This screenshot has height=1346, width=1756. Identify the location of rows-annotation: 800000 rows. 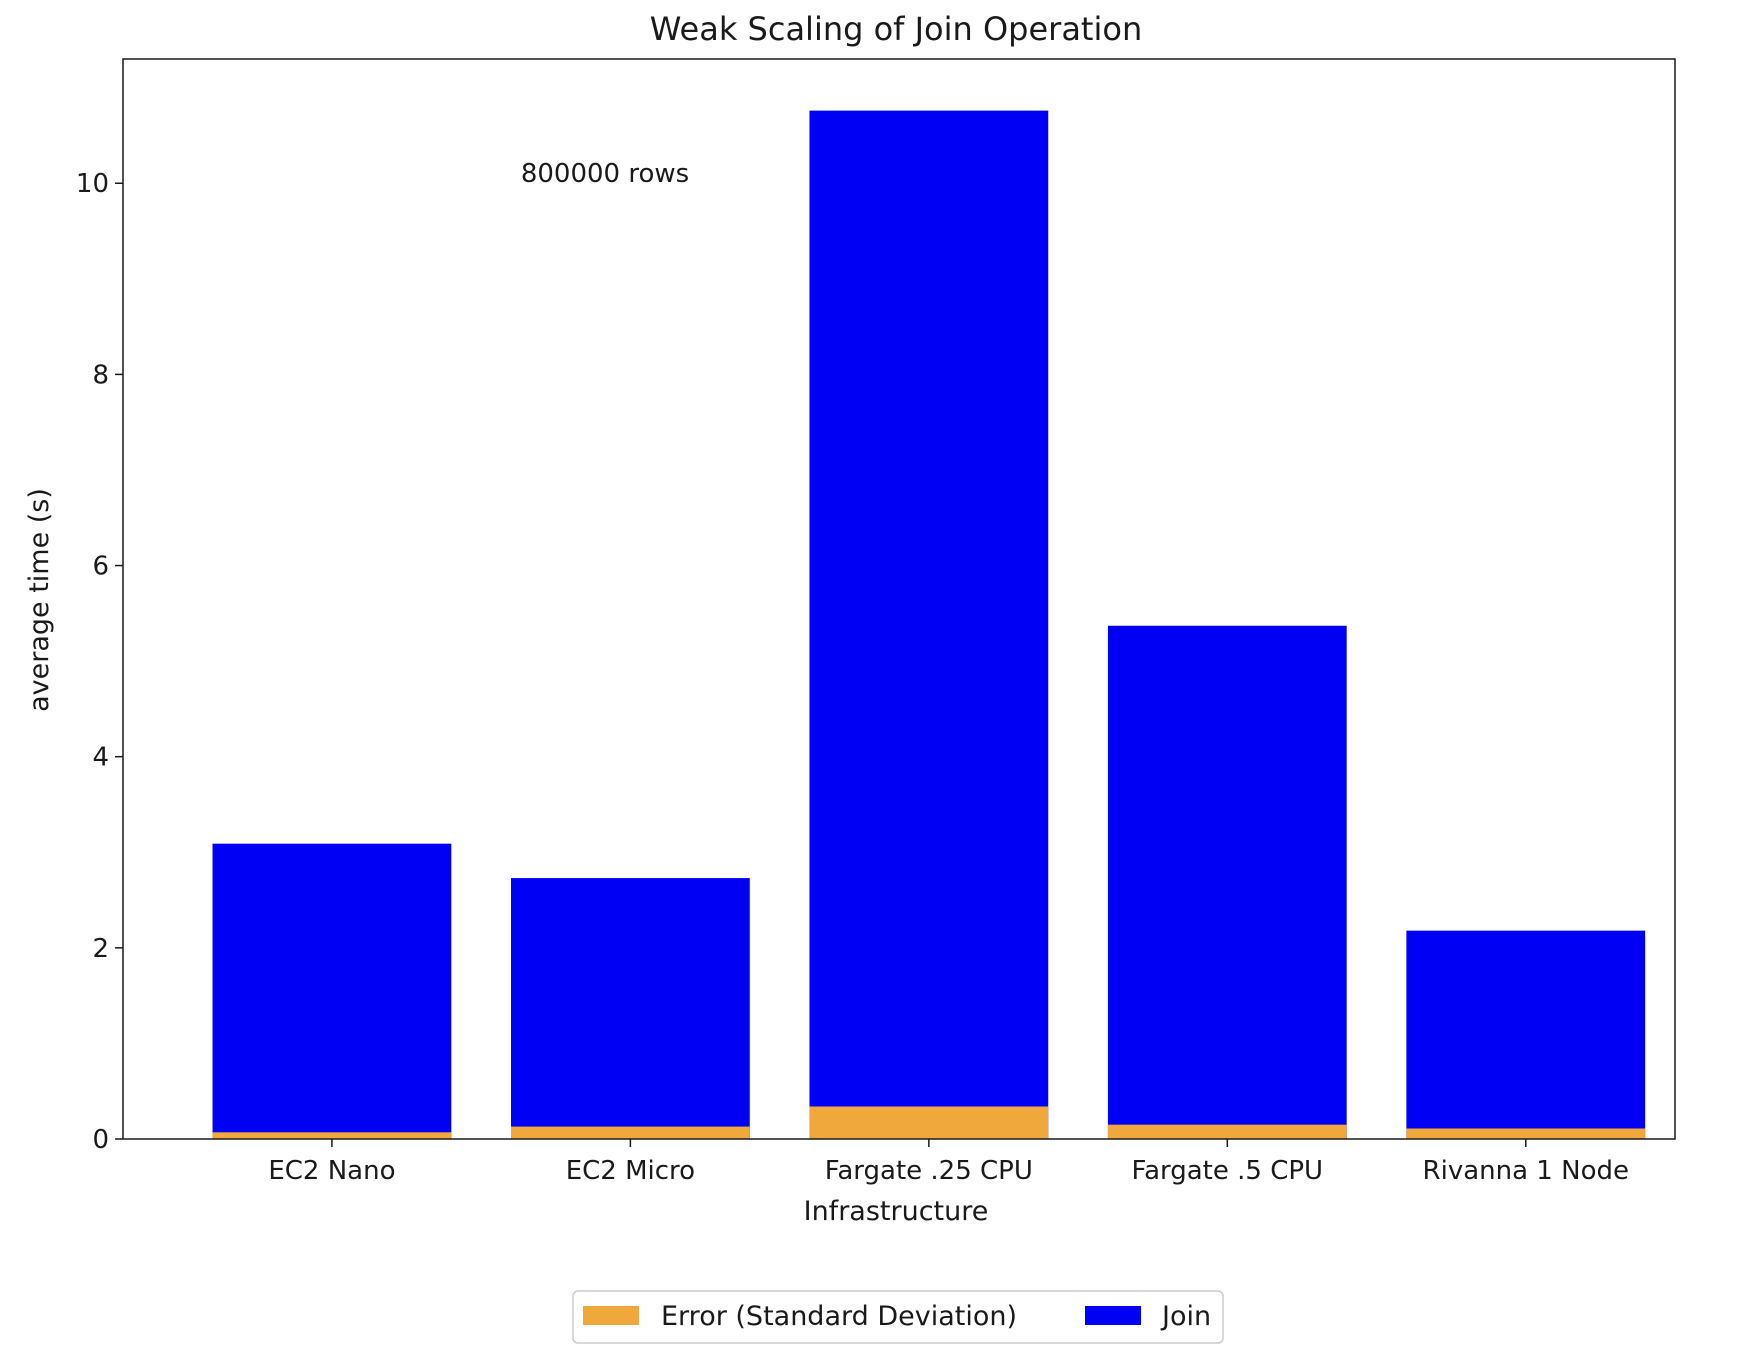
(605, 174).